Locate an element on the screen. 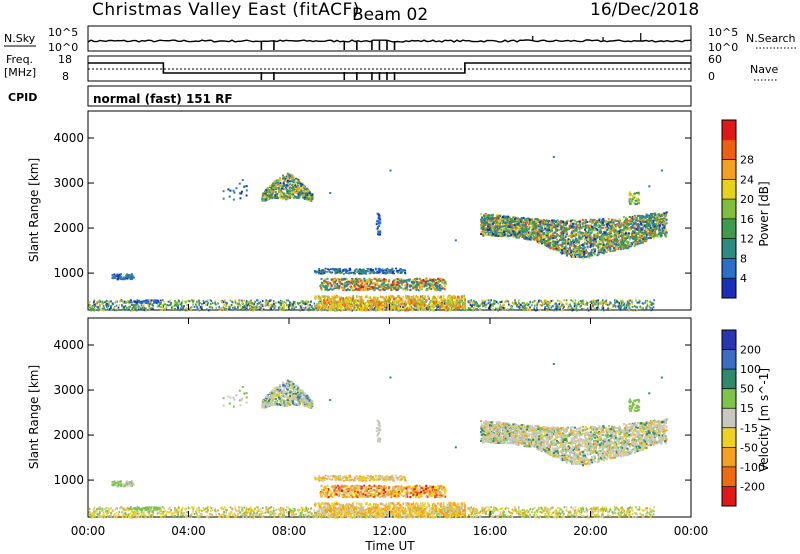 The image size is (800, 554). nsky-trace is located at coordinates (389, 41).